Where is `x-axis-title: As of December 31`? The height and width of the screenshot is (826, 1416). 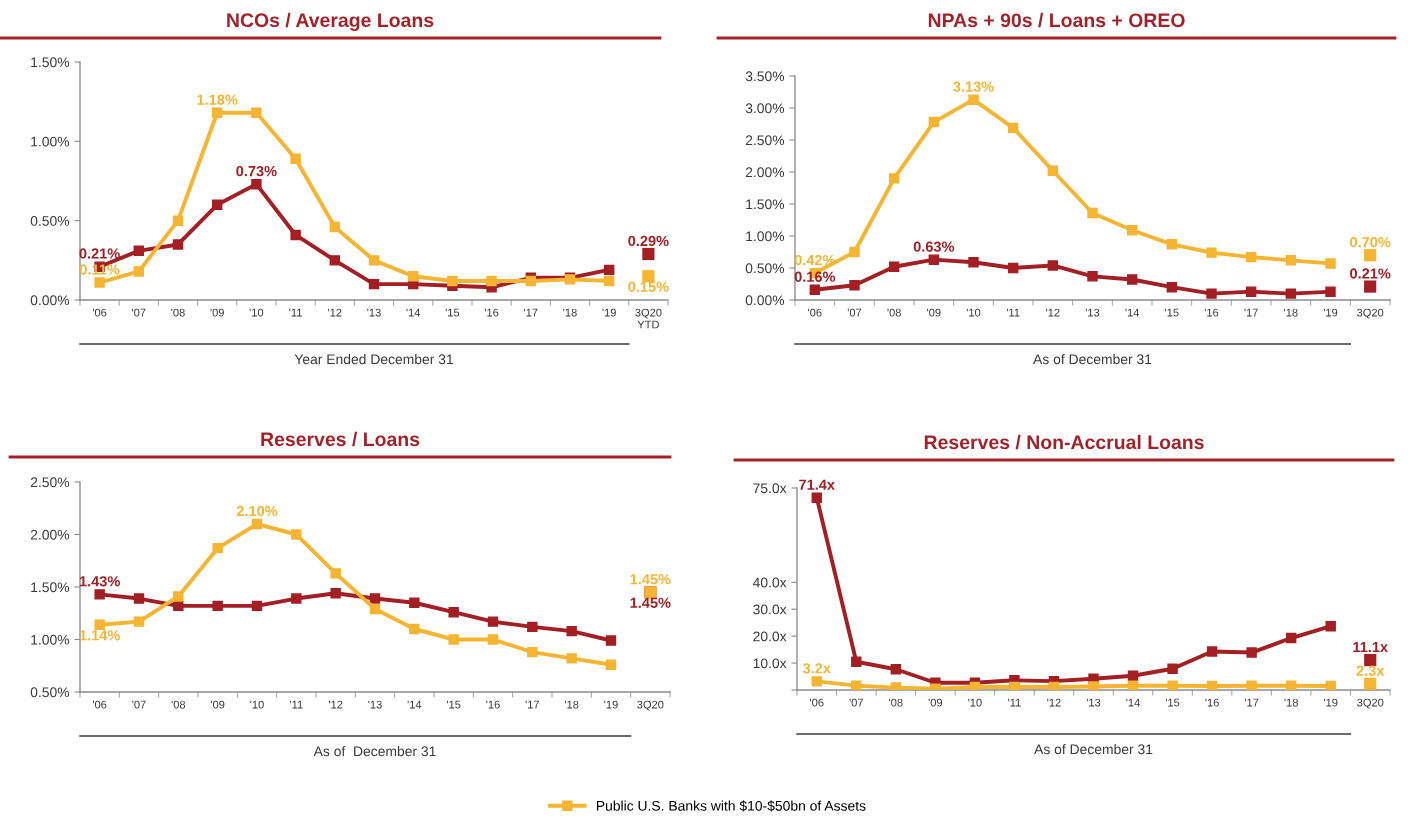 x-axis-title: As of December 31 is located at coordinates (1093, 749).